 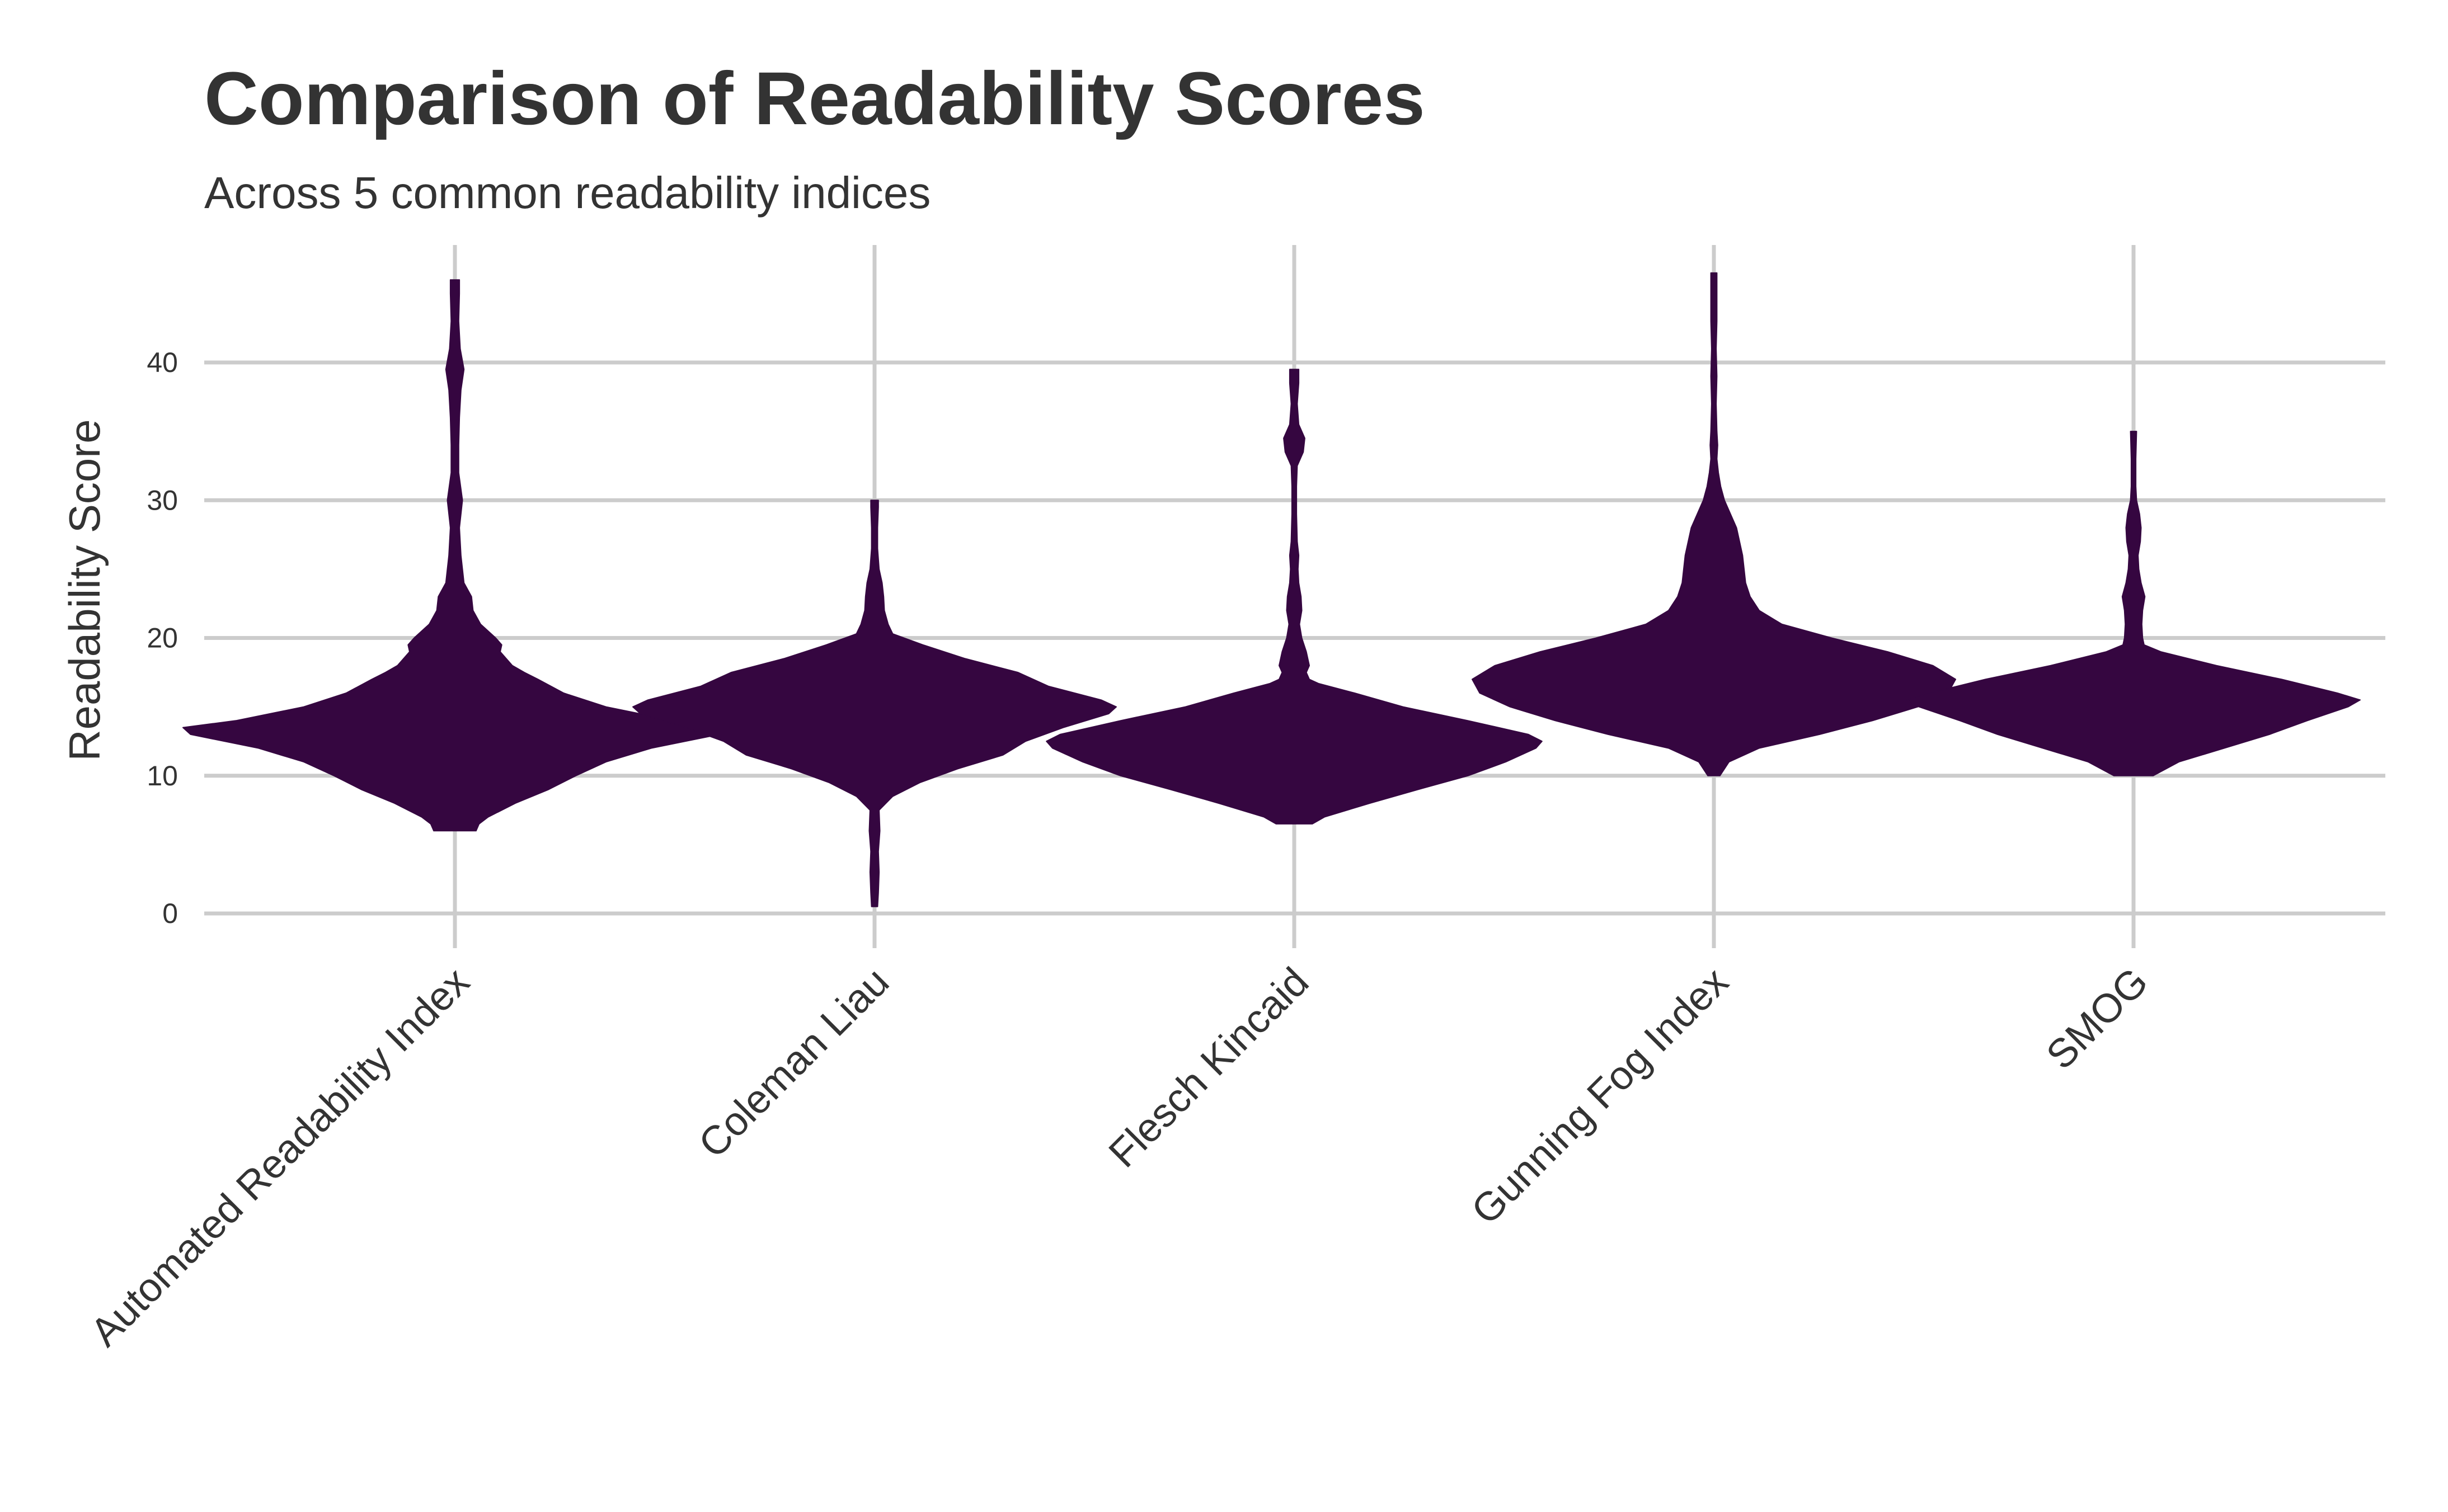 What do you see at coordinates (454, 555) in the screenshot?
I see `violin-automated-readability-index` at bounding box center [454, 555].